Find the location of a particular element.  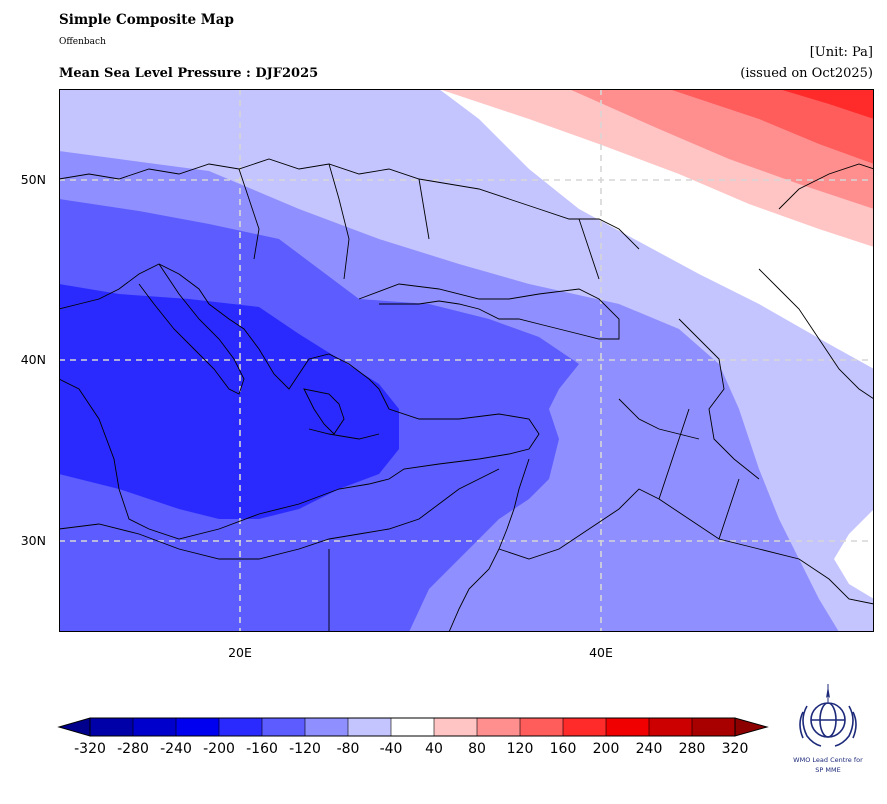

colorbar is located at coordinates (413, 727).